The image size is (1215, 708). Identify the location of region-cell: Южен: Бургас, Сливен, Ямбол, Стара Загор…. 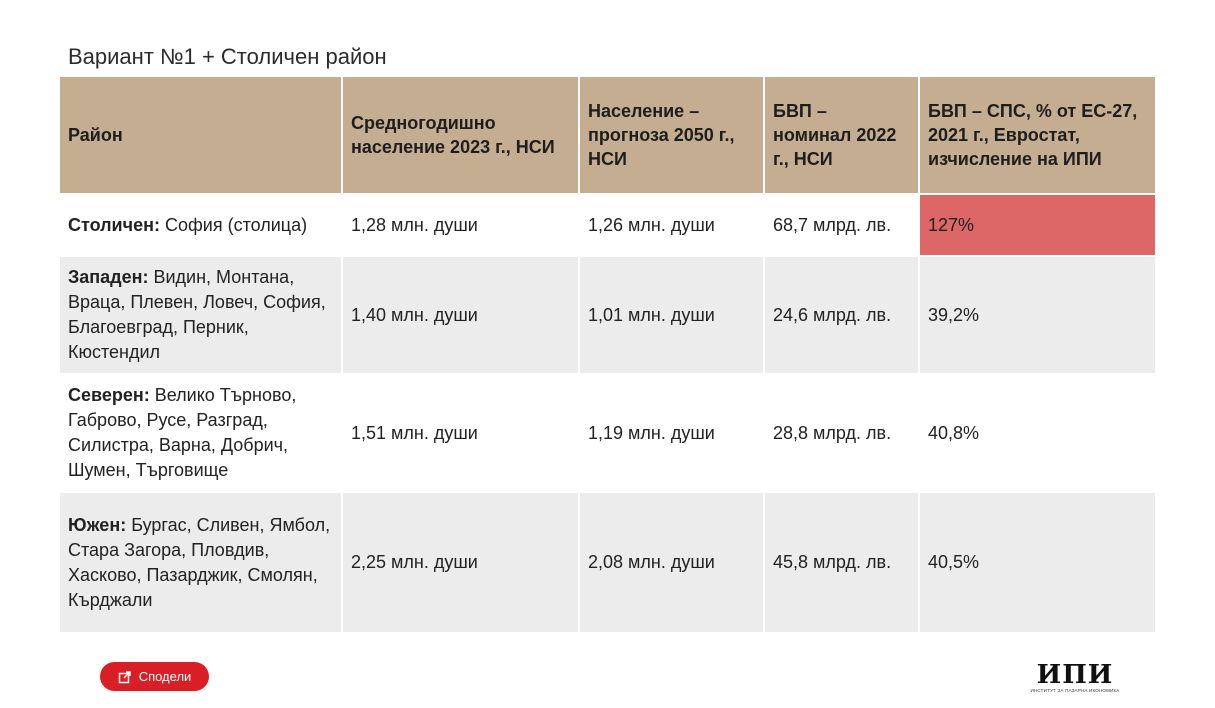
(201, 561).